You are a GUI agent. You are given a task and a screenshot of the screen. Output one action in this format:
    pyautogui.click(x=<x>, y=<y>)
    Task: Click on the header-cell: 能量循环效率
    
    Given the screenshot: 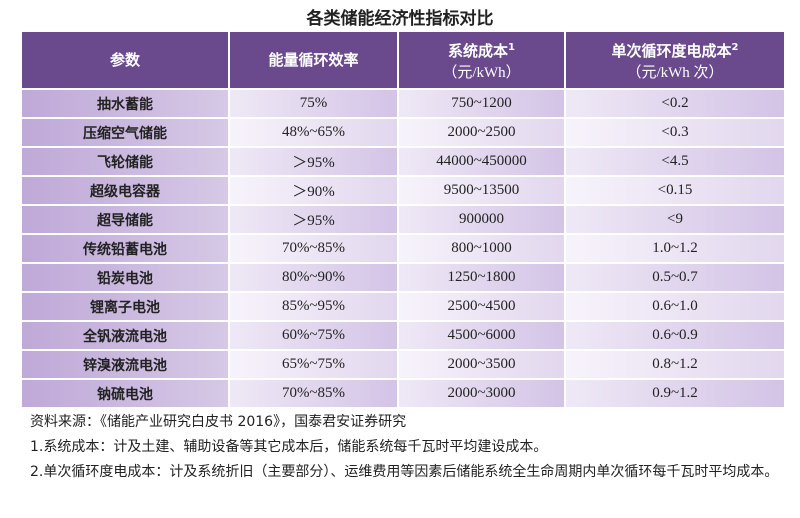 What is the action you would take?
    pyautogui.click(x=313, y=60)
    